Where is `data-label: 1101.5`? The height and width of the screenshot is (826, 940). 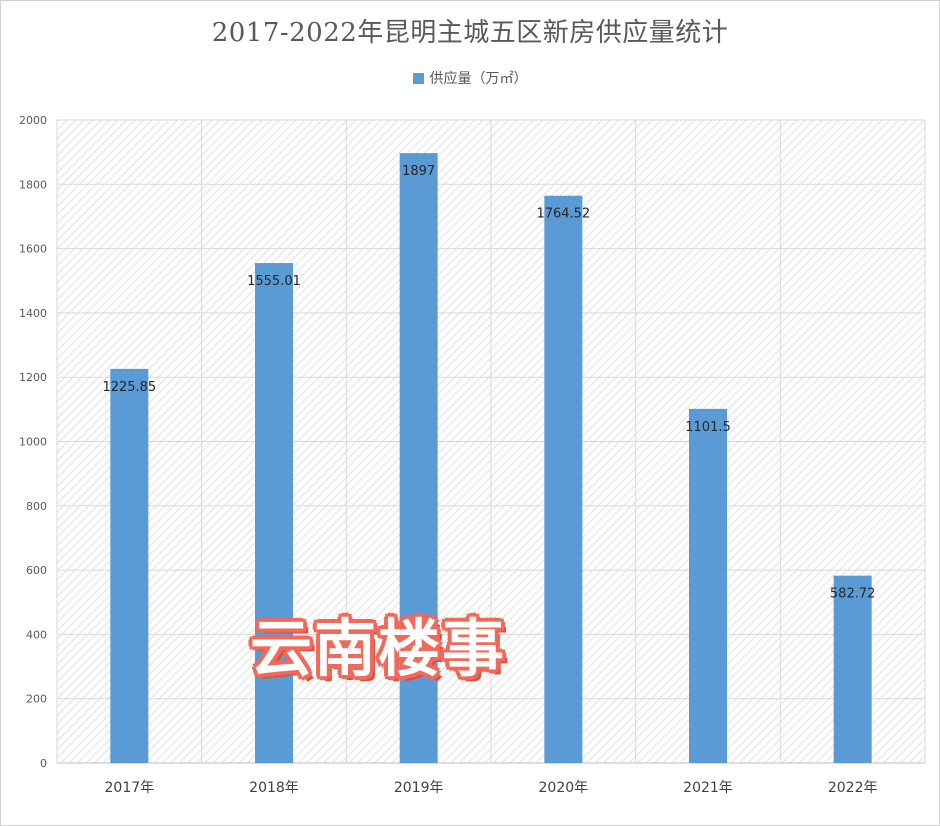
data-label: 1101.5 is located at coordinates (708, 427).